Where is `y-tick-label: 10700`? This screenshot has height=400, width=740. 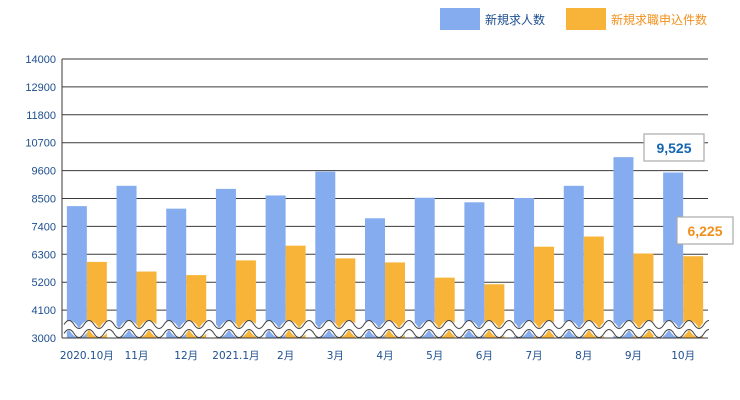
y-tick-label: 10700 is located at coordinates (40, 144).